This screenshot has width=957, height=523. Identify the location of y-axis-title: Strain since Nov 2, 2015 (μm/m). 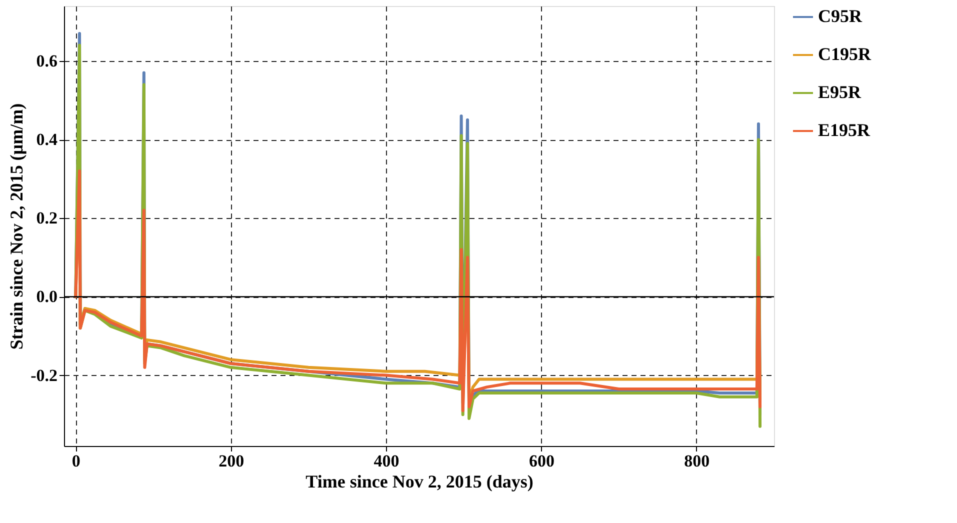
(16, 226).